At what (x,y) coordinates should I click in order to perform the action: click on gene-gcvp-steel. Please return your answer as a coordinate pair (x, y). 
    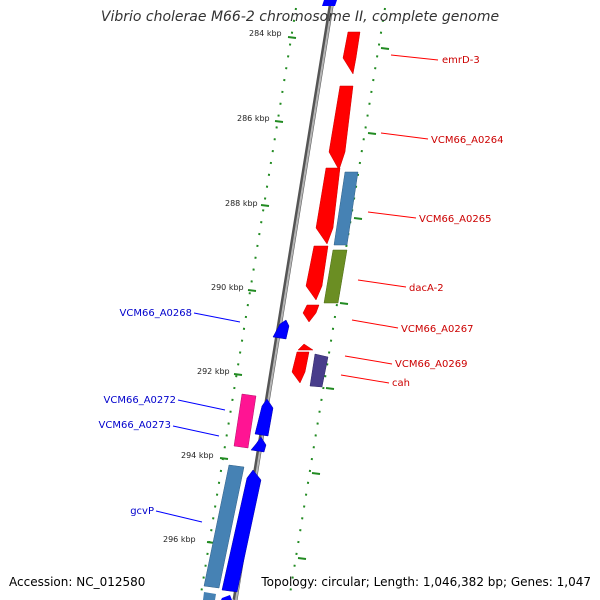
    Looking at the image, I should click on (224, 526).